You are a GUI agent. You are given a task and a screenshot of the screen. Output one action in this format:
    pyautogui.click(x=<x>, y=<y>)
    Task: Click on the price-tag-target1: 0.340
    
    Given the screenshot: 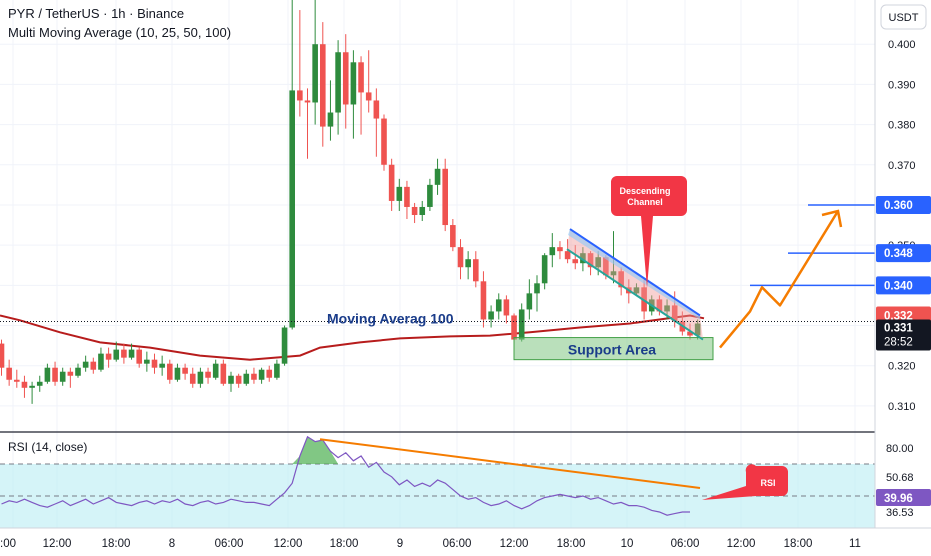 What is the action you would take?
    pyautogui.click(x=898, y=286)
    